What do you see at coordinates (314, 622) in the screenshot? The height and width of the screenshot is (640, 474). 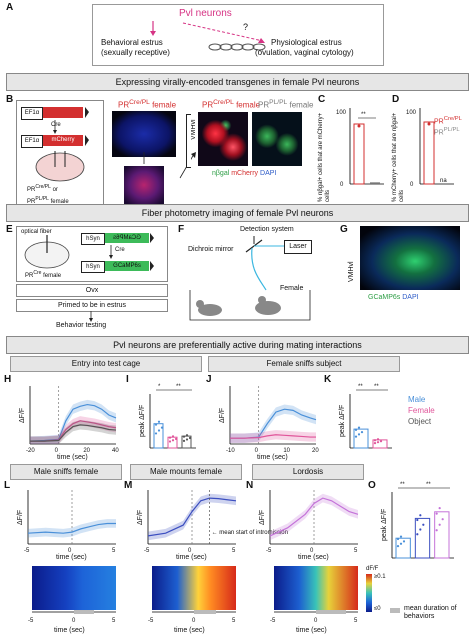 I see `heatmap-n-axis: -5 0 5 time (sec)` at bounding box center [314, 622].